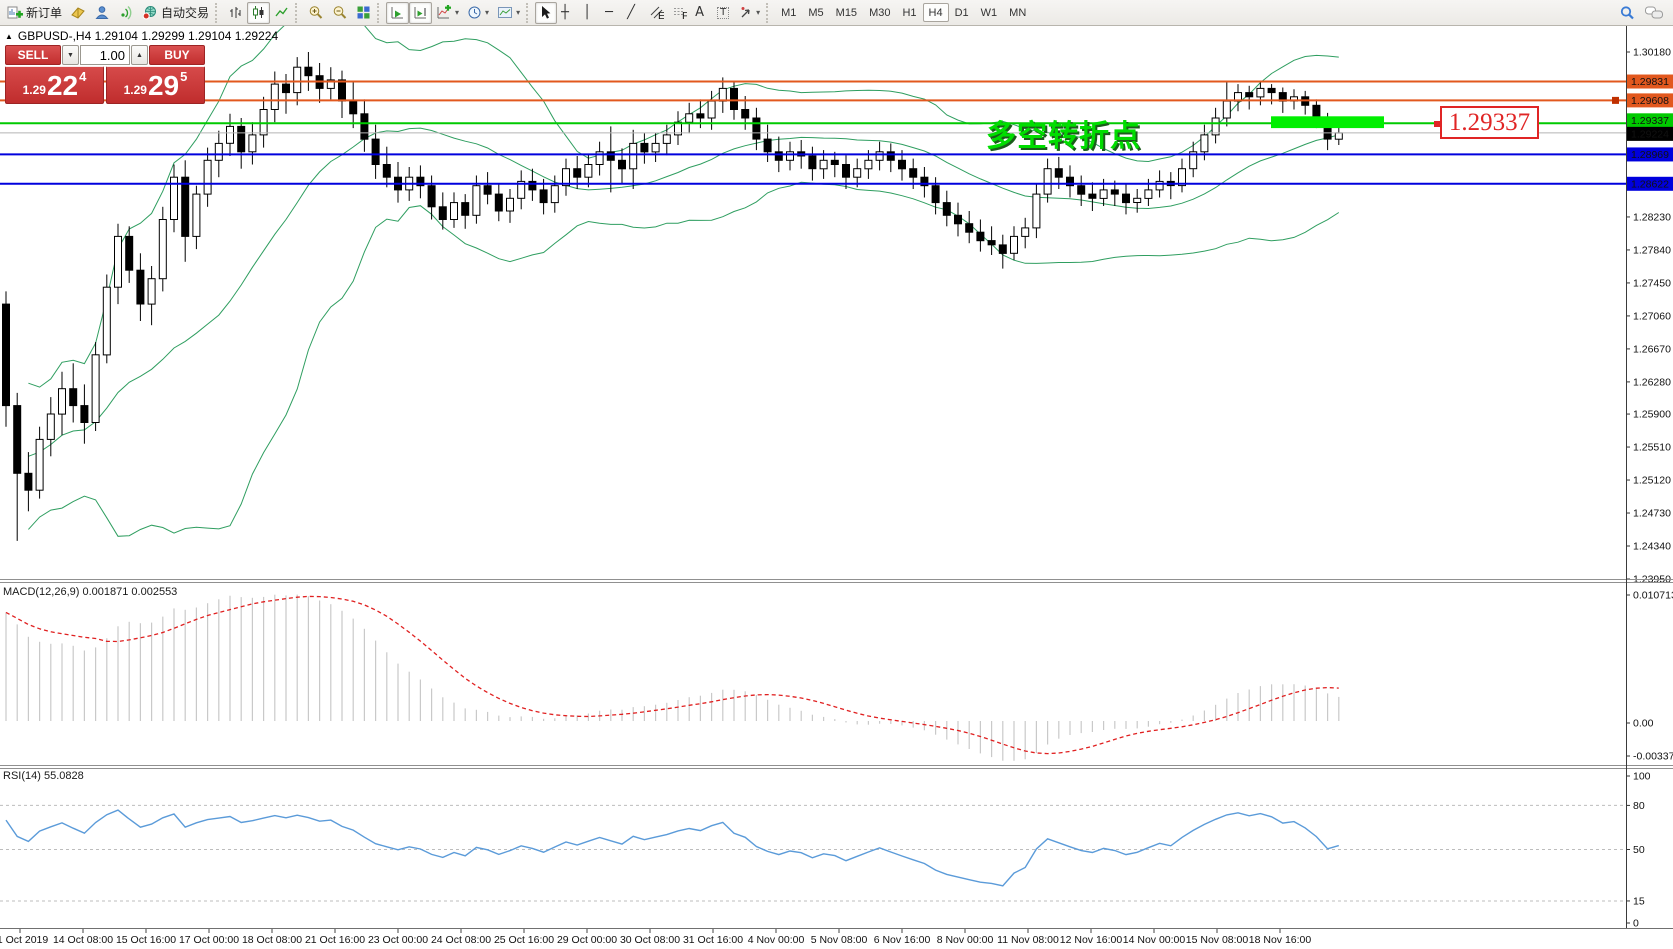 The width and height of the screenshot is (1673, 949). Describe the element at coordinates (789, 12) in the screenshot. I see `timeframe-button-M1: M1` at that location.